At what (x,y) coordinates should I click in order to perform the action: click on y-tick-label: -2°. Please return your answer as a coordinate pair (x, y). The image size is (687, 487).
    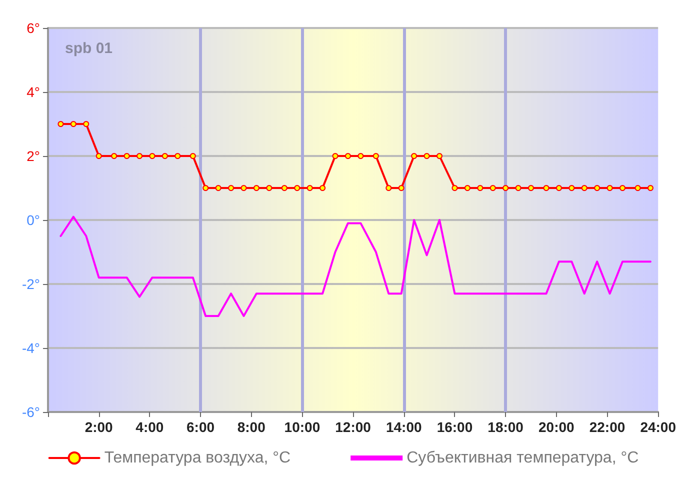
    Looking at the image, I should click on (31, 284).